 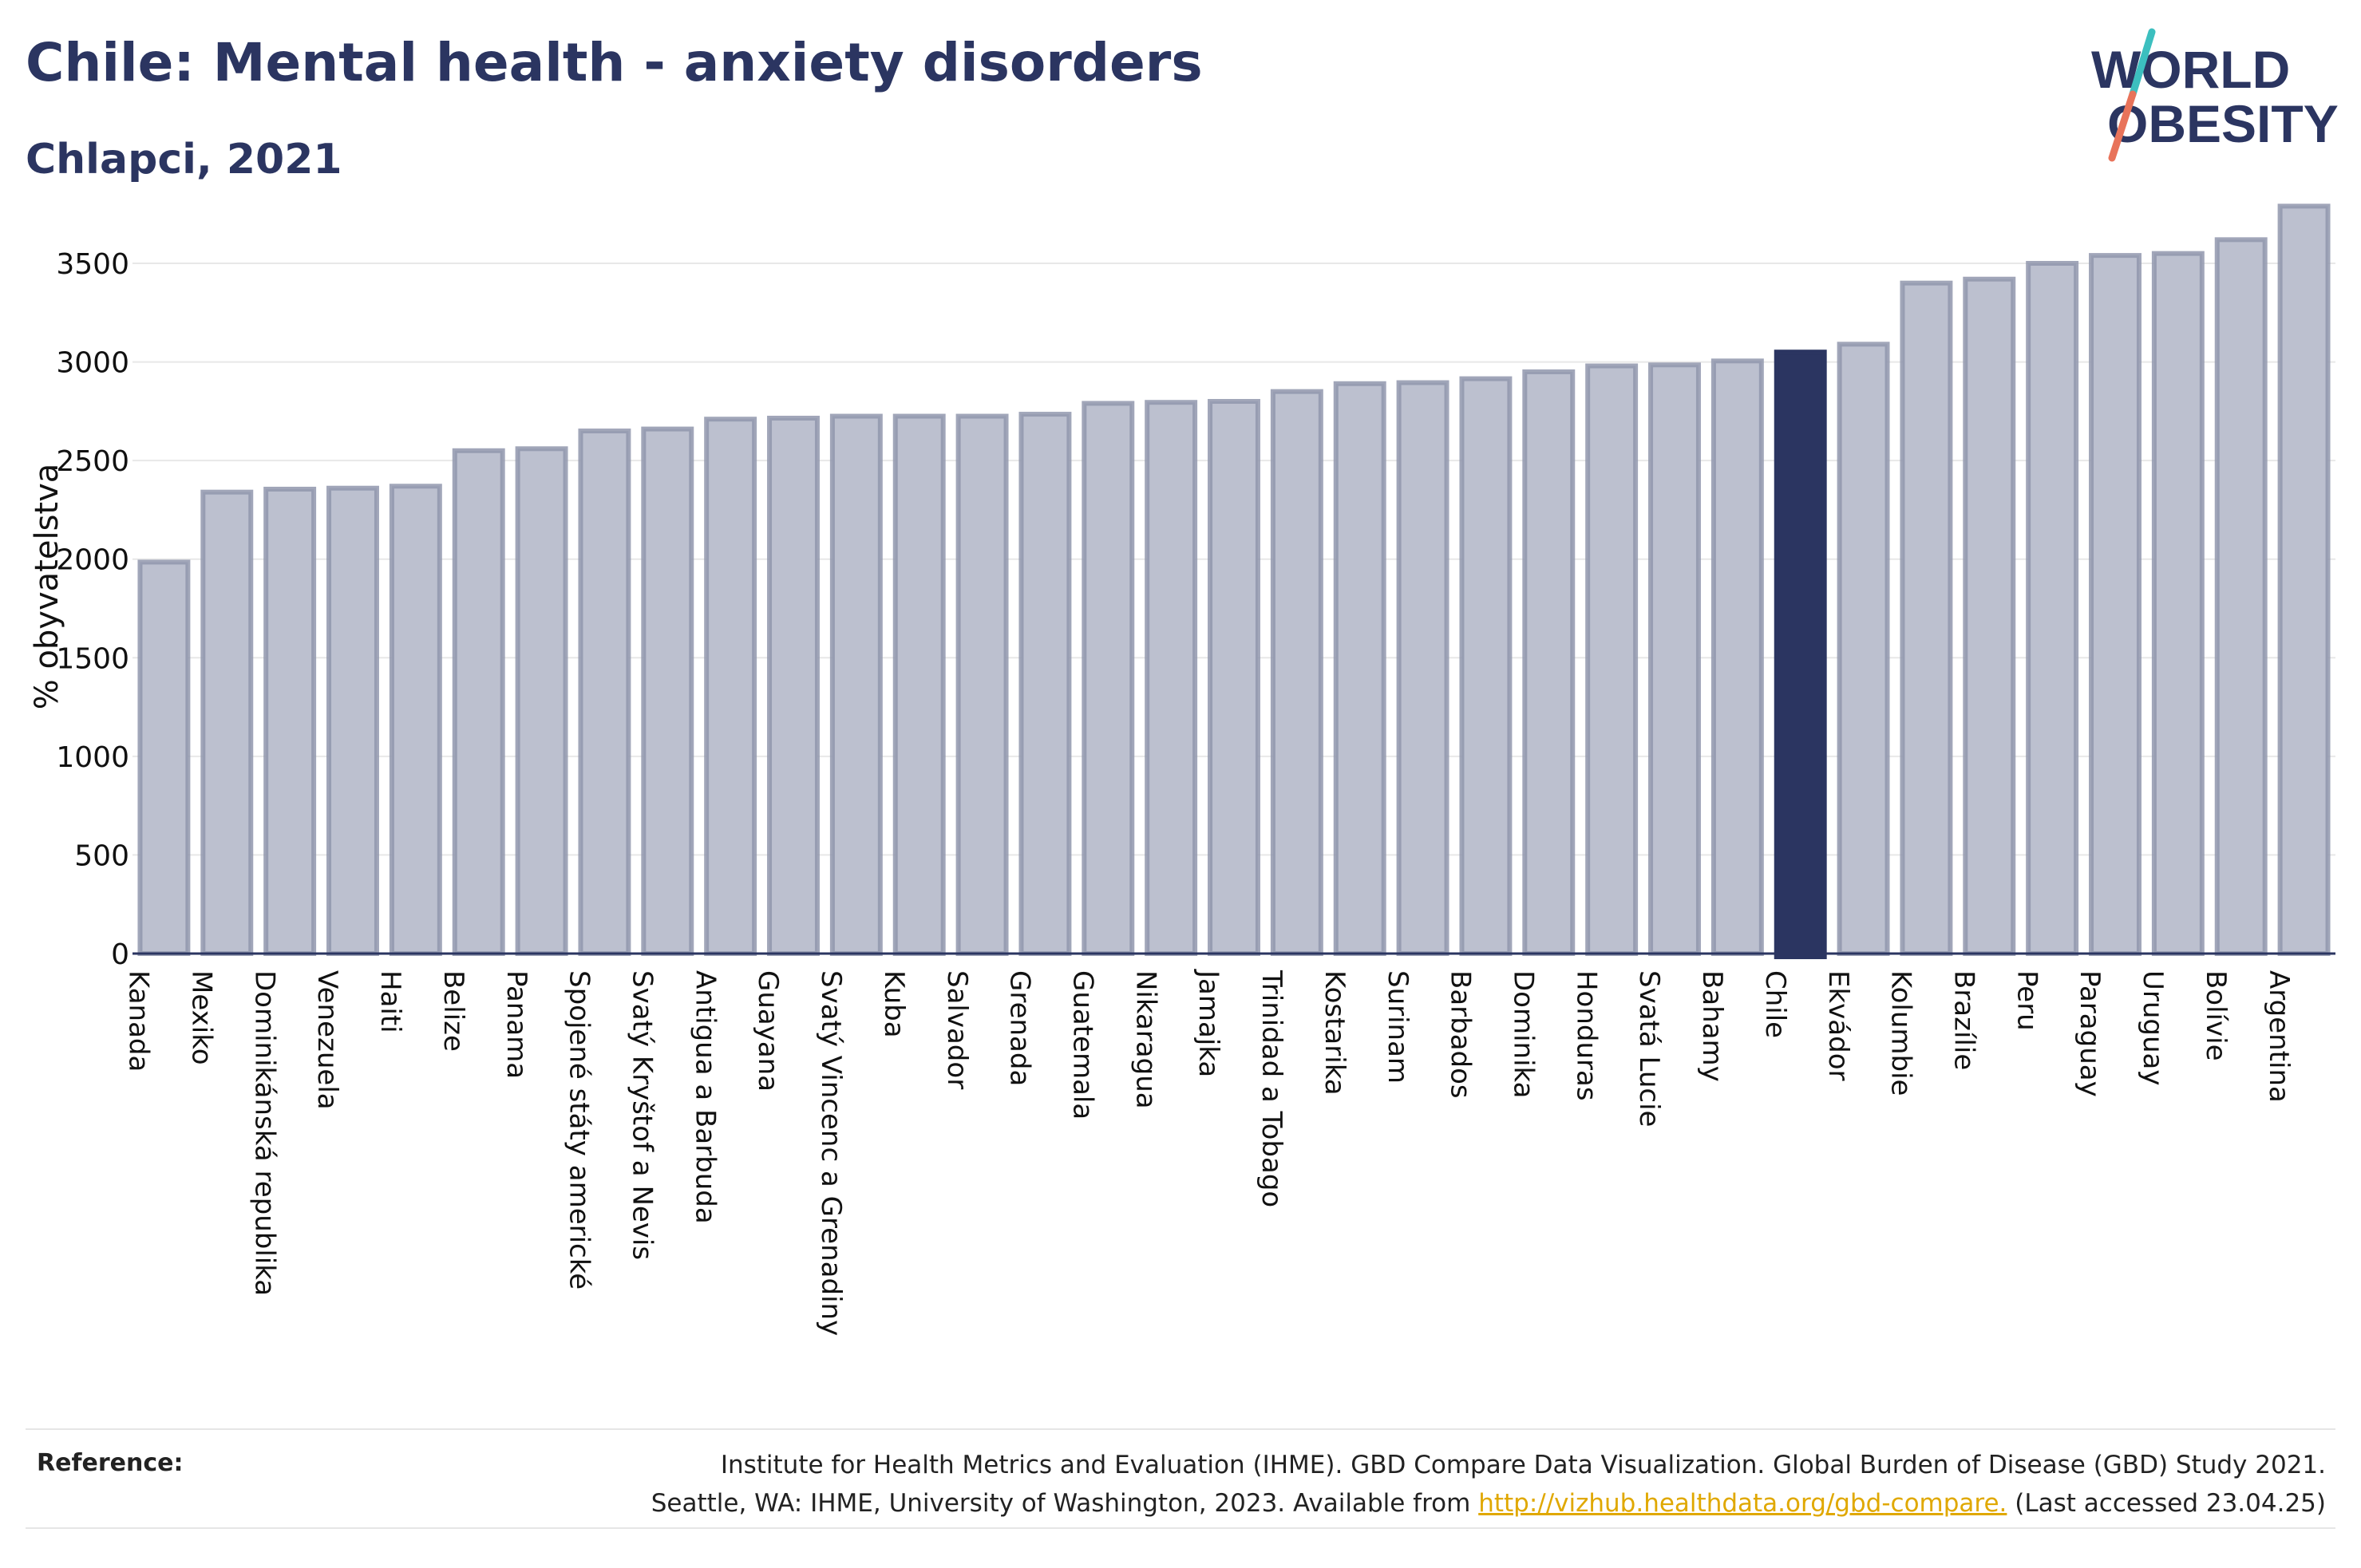 What do you see at coordinates (92, 757) in the screenshot?
I see `y-tick-label: 1000` at bounding box center [92, 757].